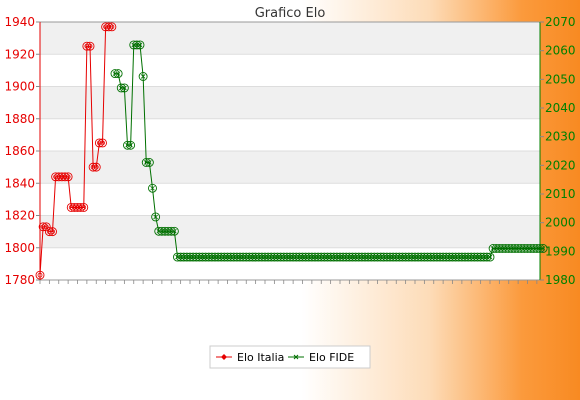  What do you see at coordinates (19, 183) in the screenshot?
I see `left-tick-label: 1840` at bounding box center [19, 183].